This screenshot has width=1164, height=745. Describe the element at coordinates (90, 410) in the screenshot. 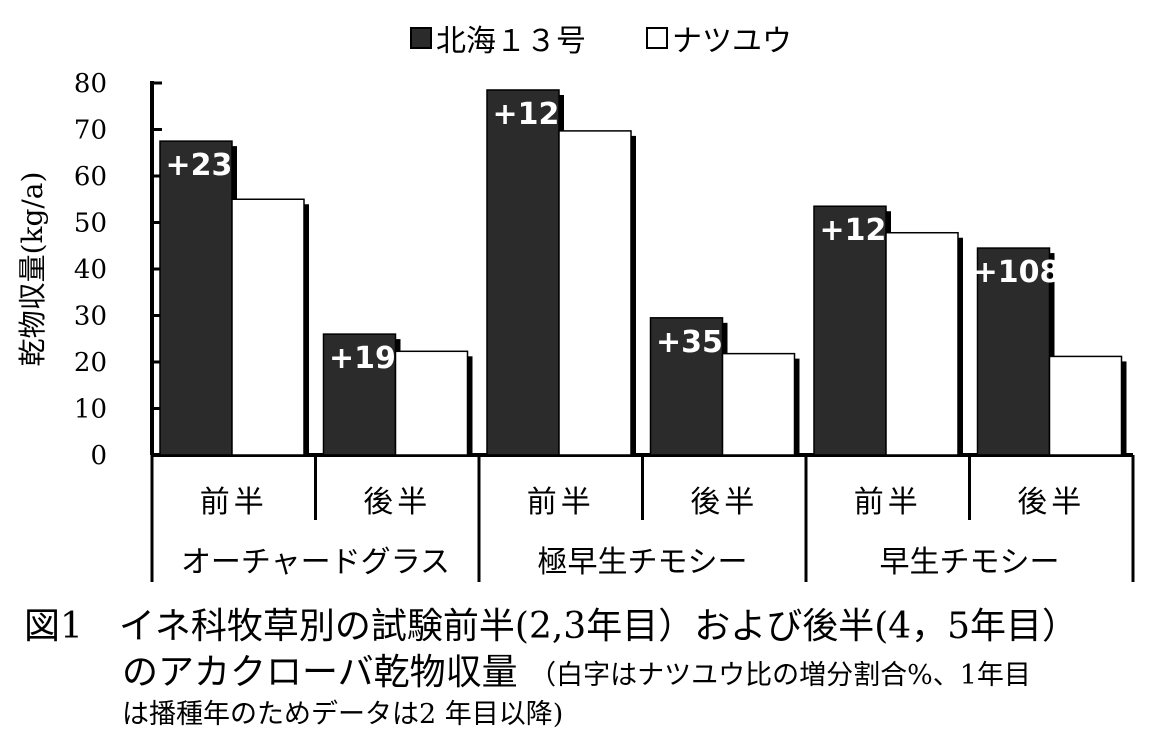

I see `y-tick-label-10: 10` at that location.